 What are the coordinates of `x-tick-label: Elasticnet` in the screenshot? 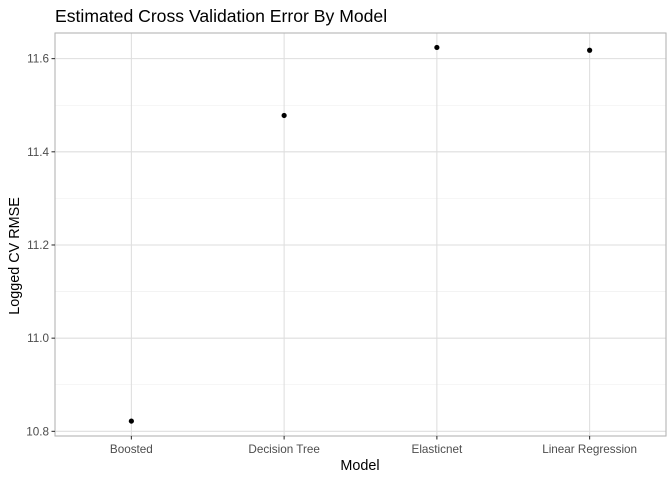 It's located at (437, 449).